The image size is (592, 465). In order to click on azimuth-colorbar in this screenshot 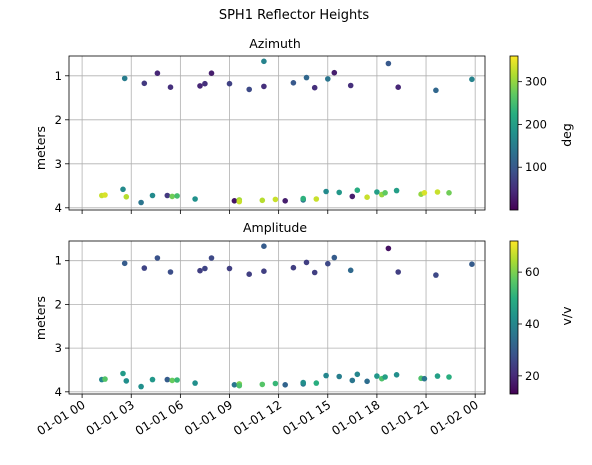, I will do `click(514, 133)`.